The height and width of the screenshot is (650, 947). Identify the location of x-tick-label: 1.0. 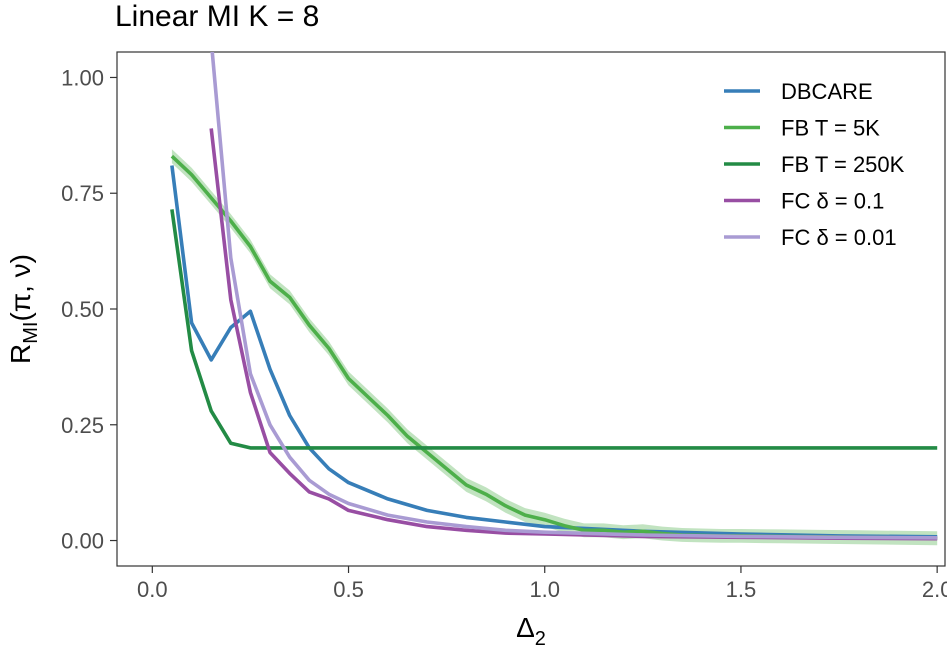
(544, 589).